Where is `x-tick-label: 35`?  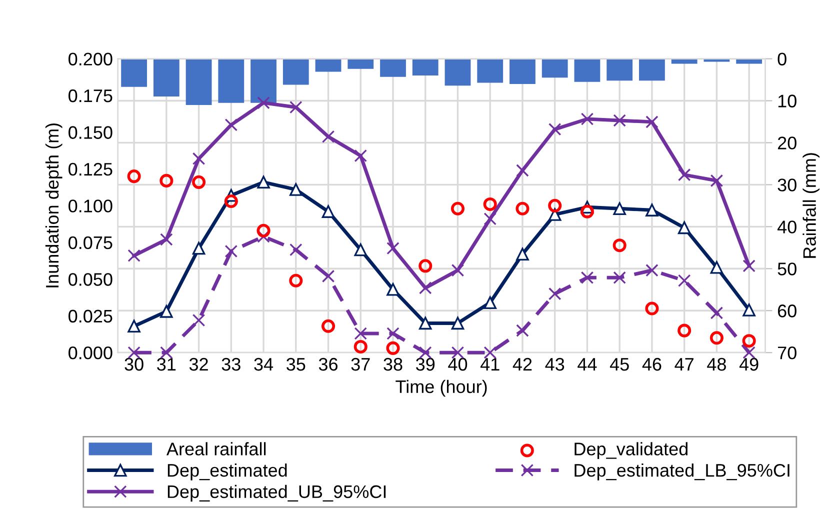
x-tick-label: 35 is located at coordinates (296, 364).